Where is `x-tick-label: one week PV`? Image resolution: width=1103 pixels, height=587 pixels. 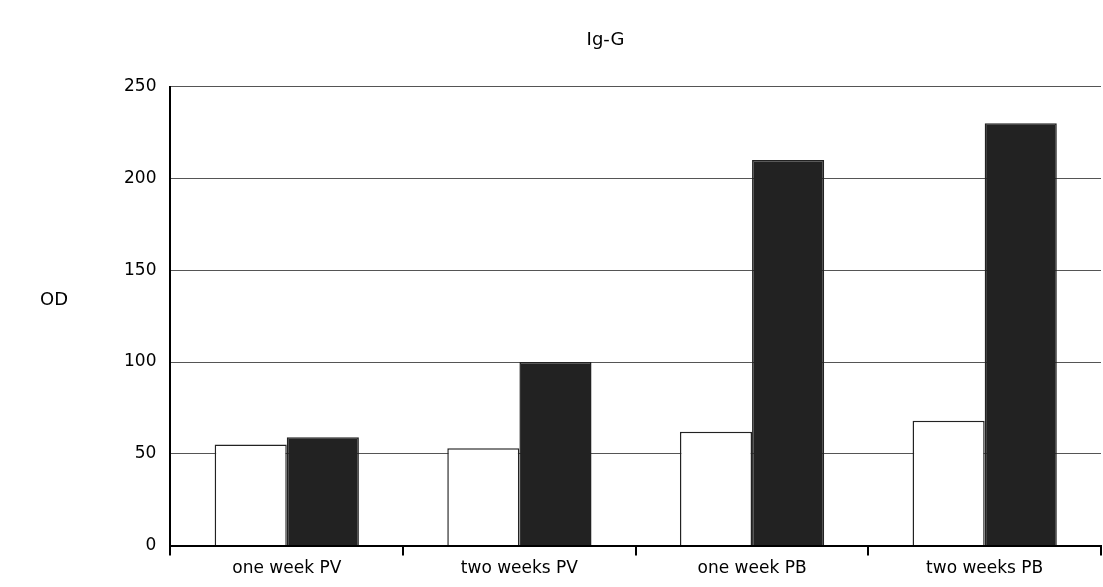 x-tick-label: one week PV is located at coordinates (287, 567).